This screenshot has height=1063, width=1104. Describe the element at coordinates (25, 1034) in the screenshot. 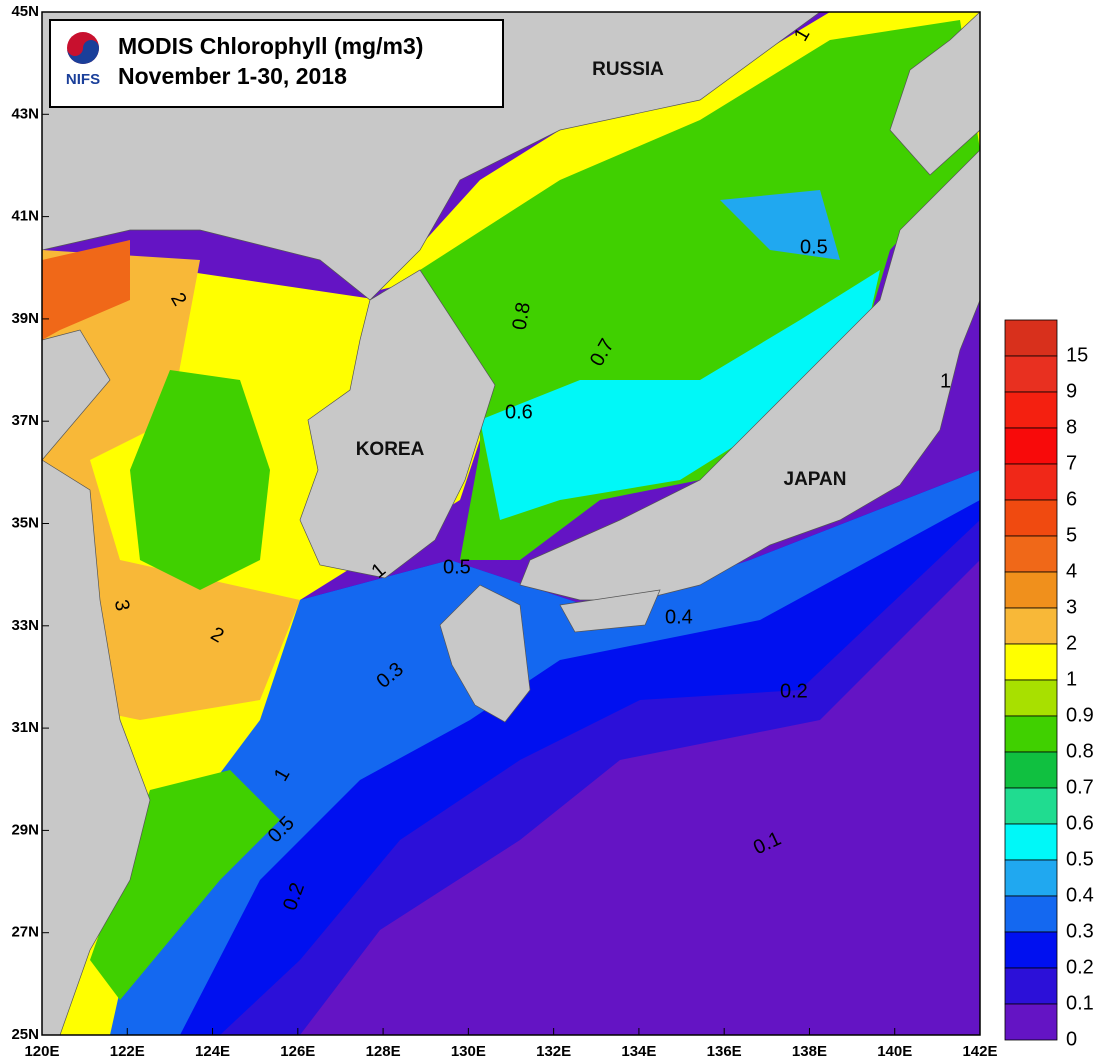

I see `y-tick-label: 25N` at that location.